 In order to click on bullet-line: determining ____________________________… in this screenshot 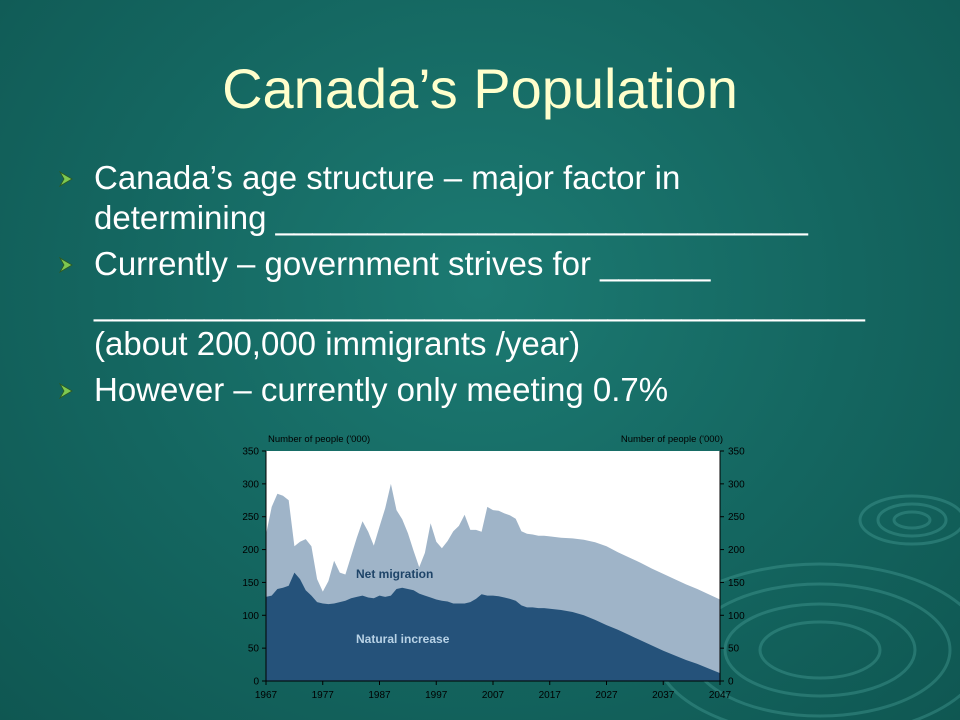, I will do `click(451, 217)`.